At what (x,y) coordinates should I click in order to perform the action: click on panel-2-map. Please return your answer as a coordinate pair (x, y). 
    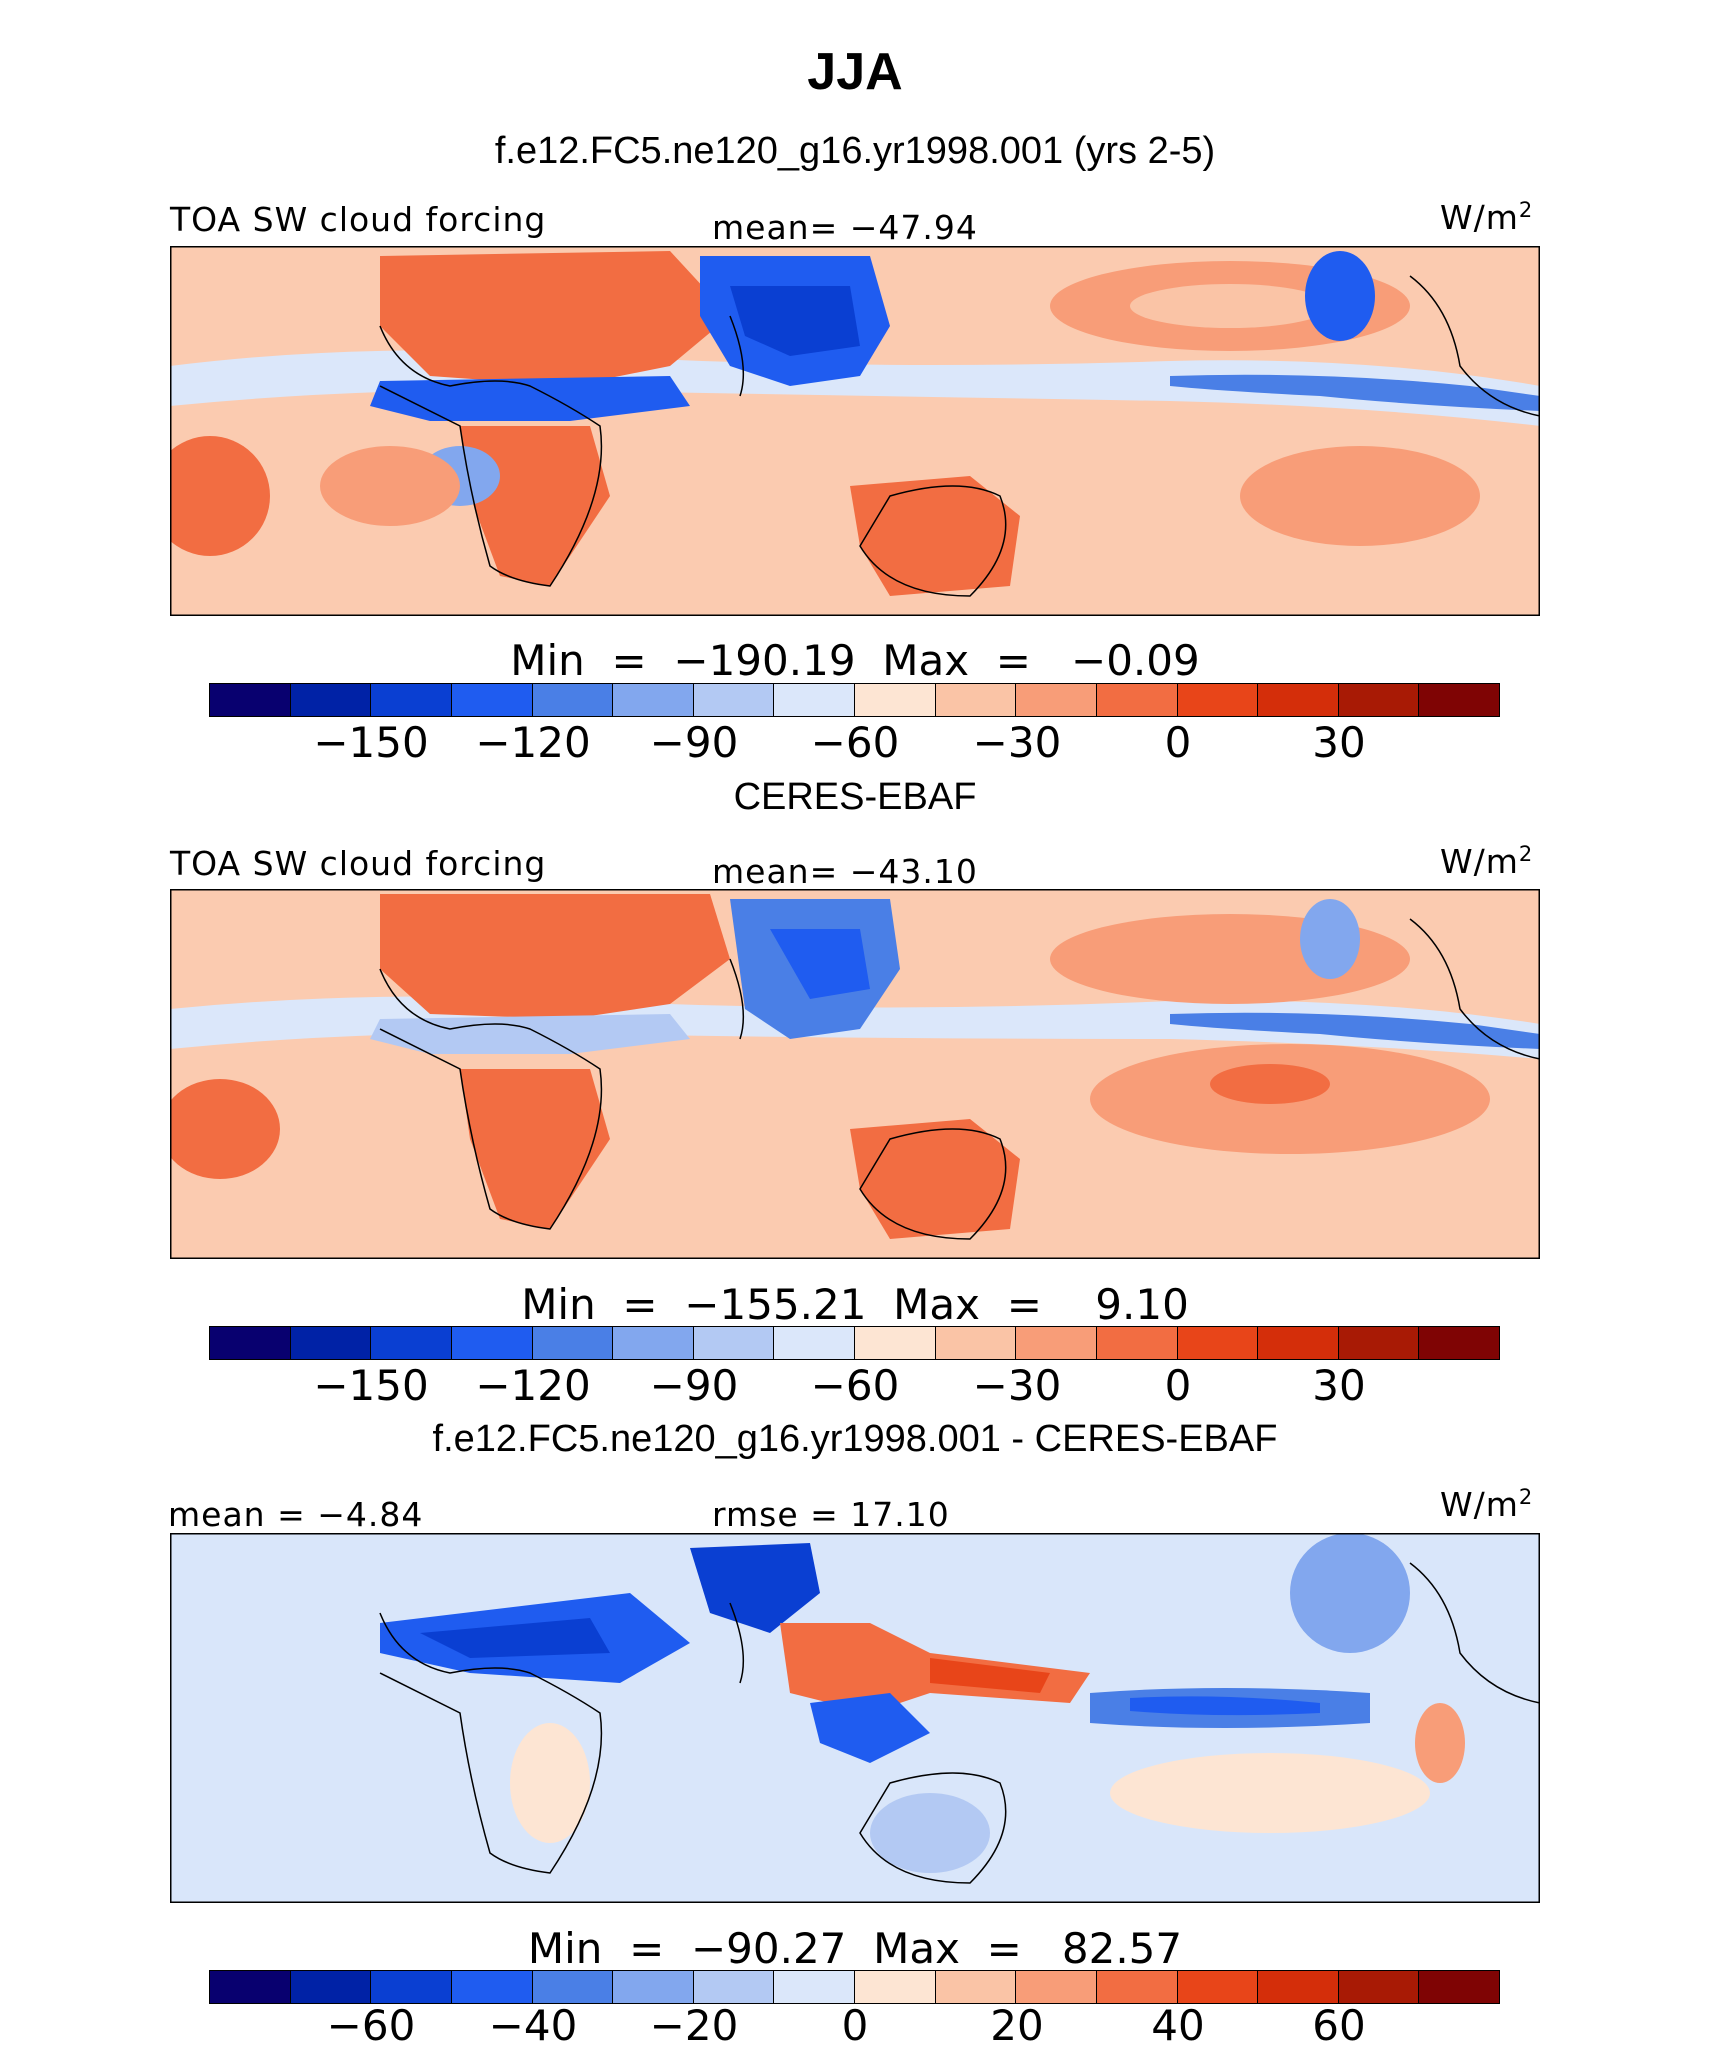
    Looking at the image, I should click on (855, 1074).